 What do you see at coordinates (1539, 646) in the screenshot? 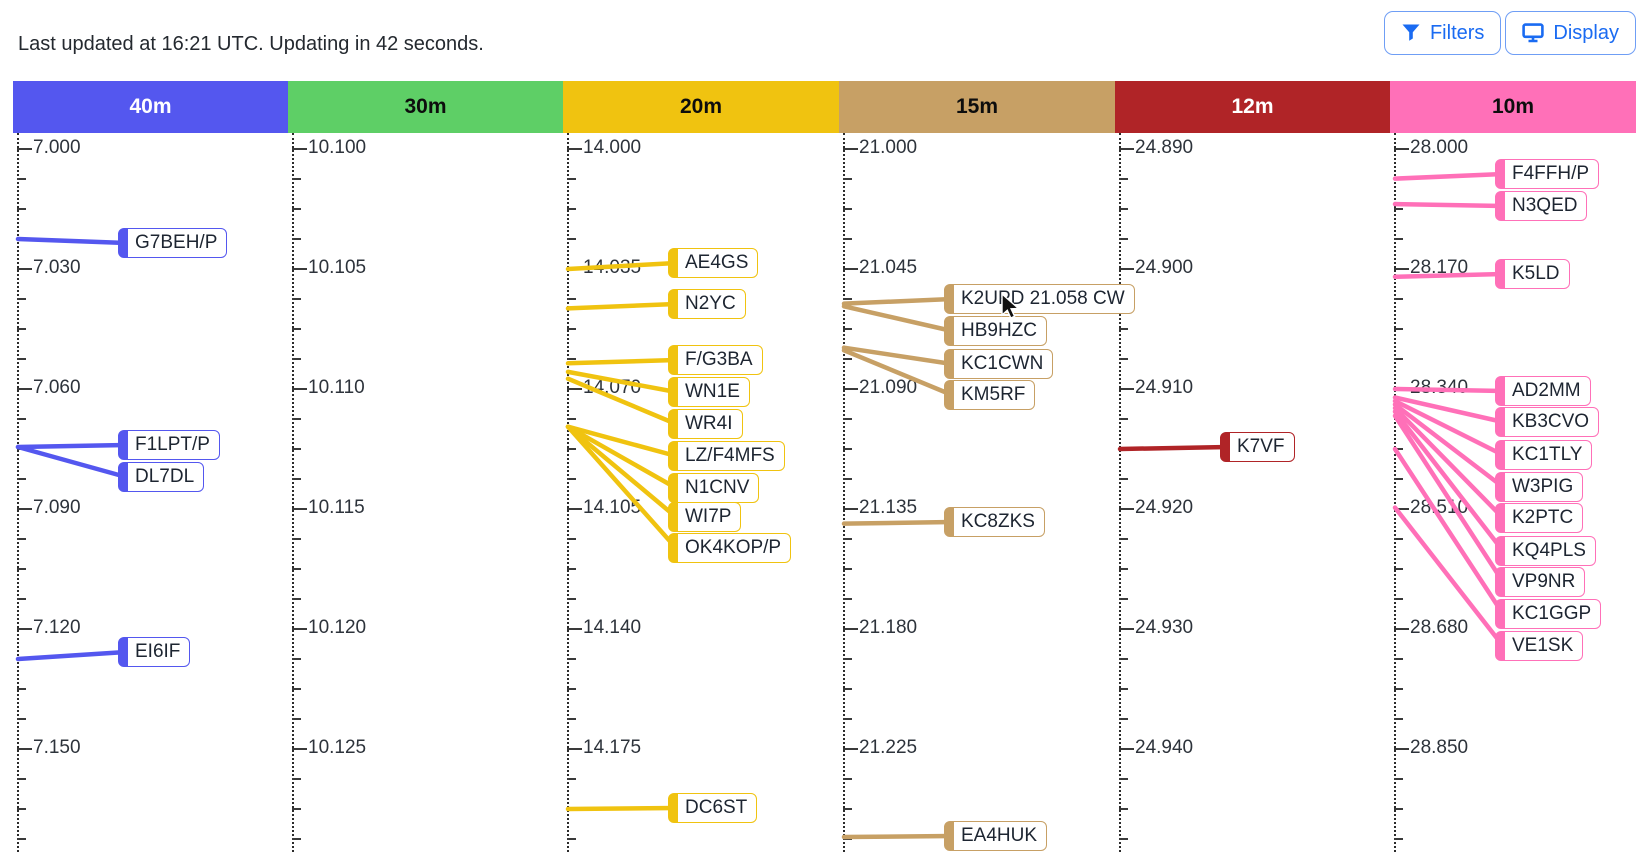
I see `spot: VE1SK` at bounding box center [1539, 646].